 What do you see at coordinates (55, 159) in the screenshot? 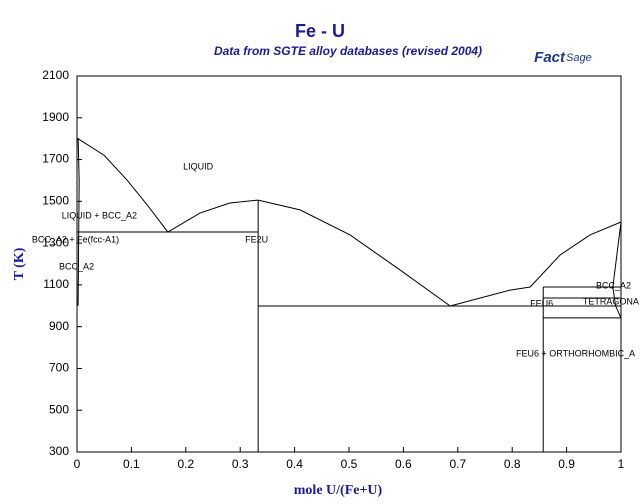
I see `y-tick-label: 1700` at bounding box center [55, 159].